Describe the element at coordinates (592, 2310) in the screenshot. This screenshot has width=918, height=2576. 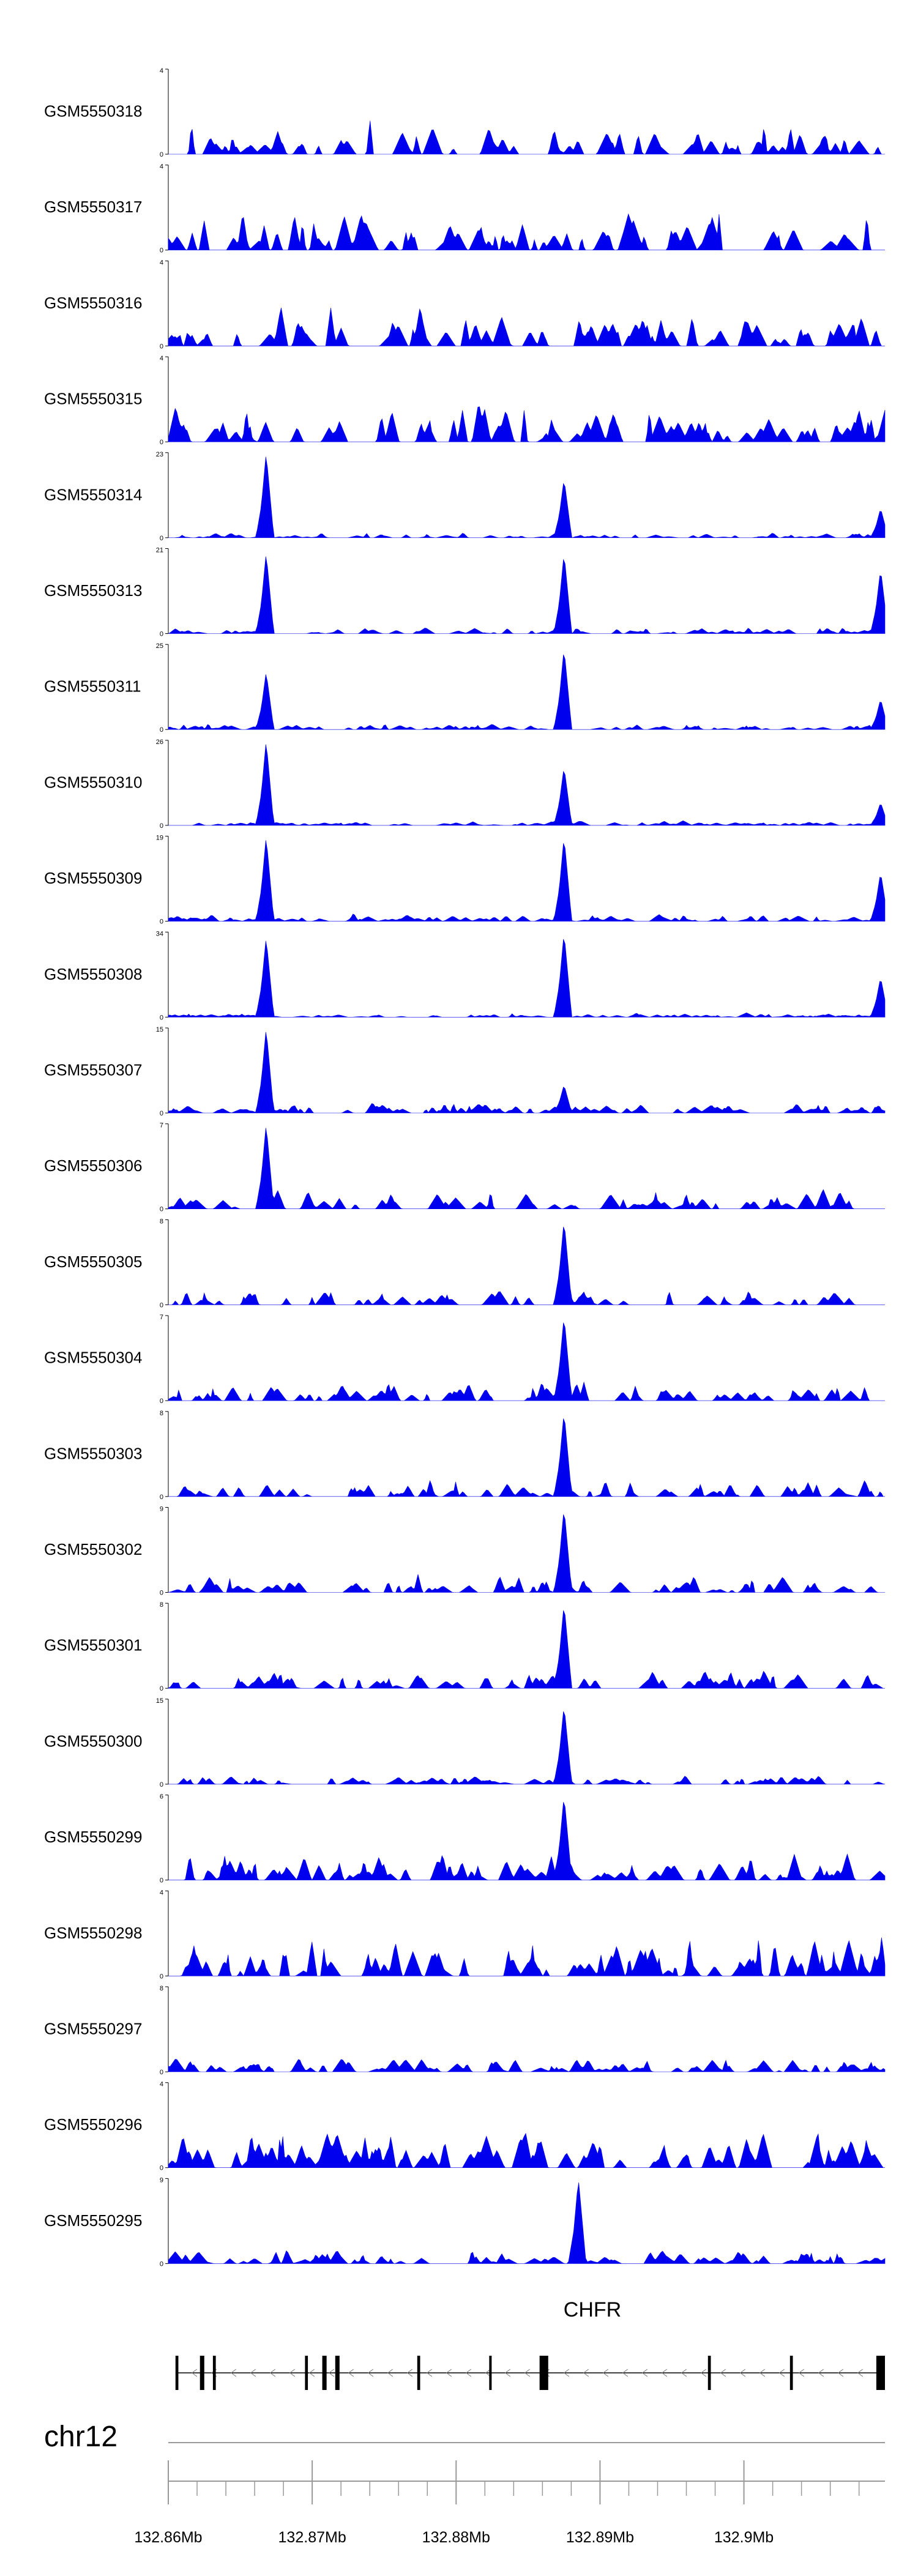
I see `gene-label: CHFR` at that location.